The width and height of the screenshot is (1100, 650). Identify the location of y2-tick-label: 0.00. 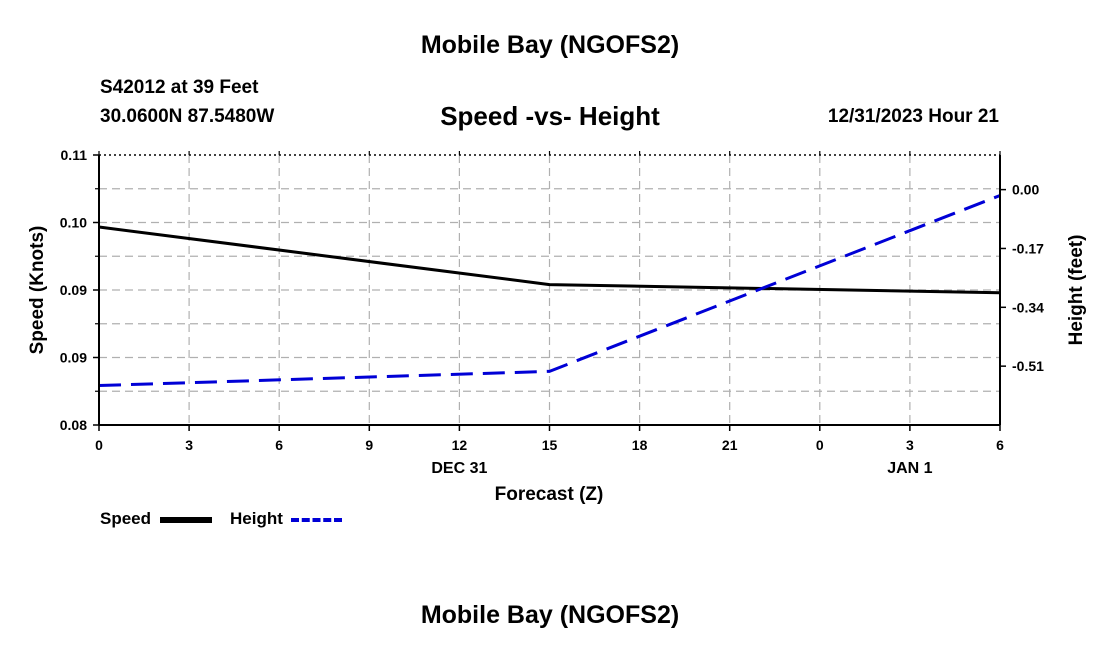
(1025, 190).